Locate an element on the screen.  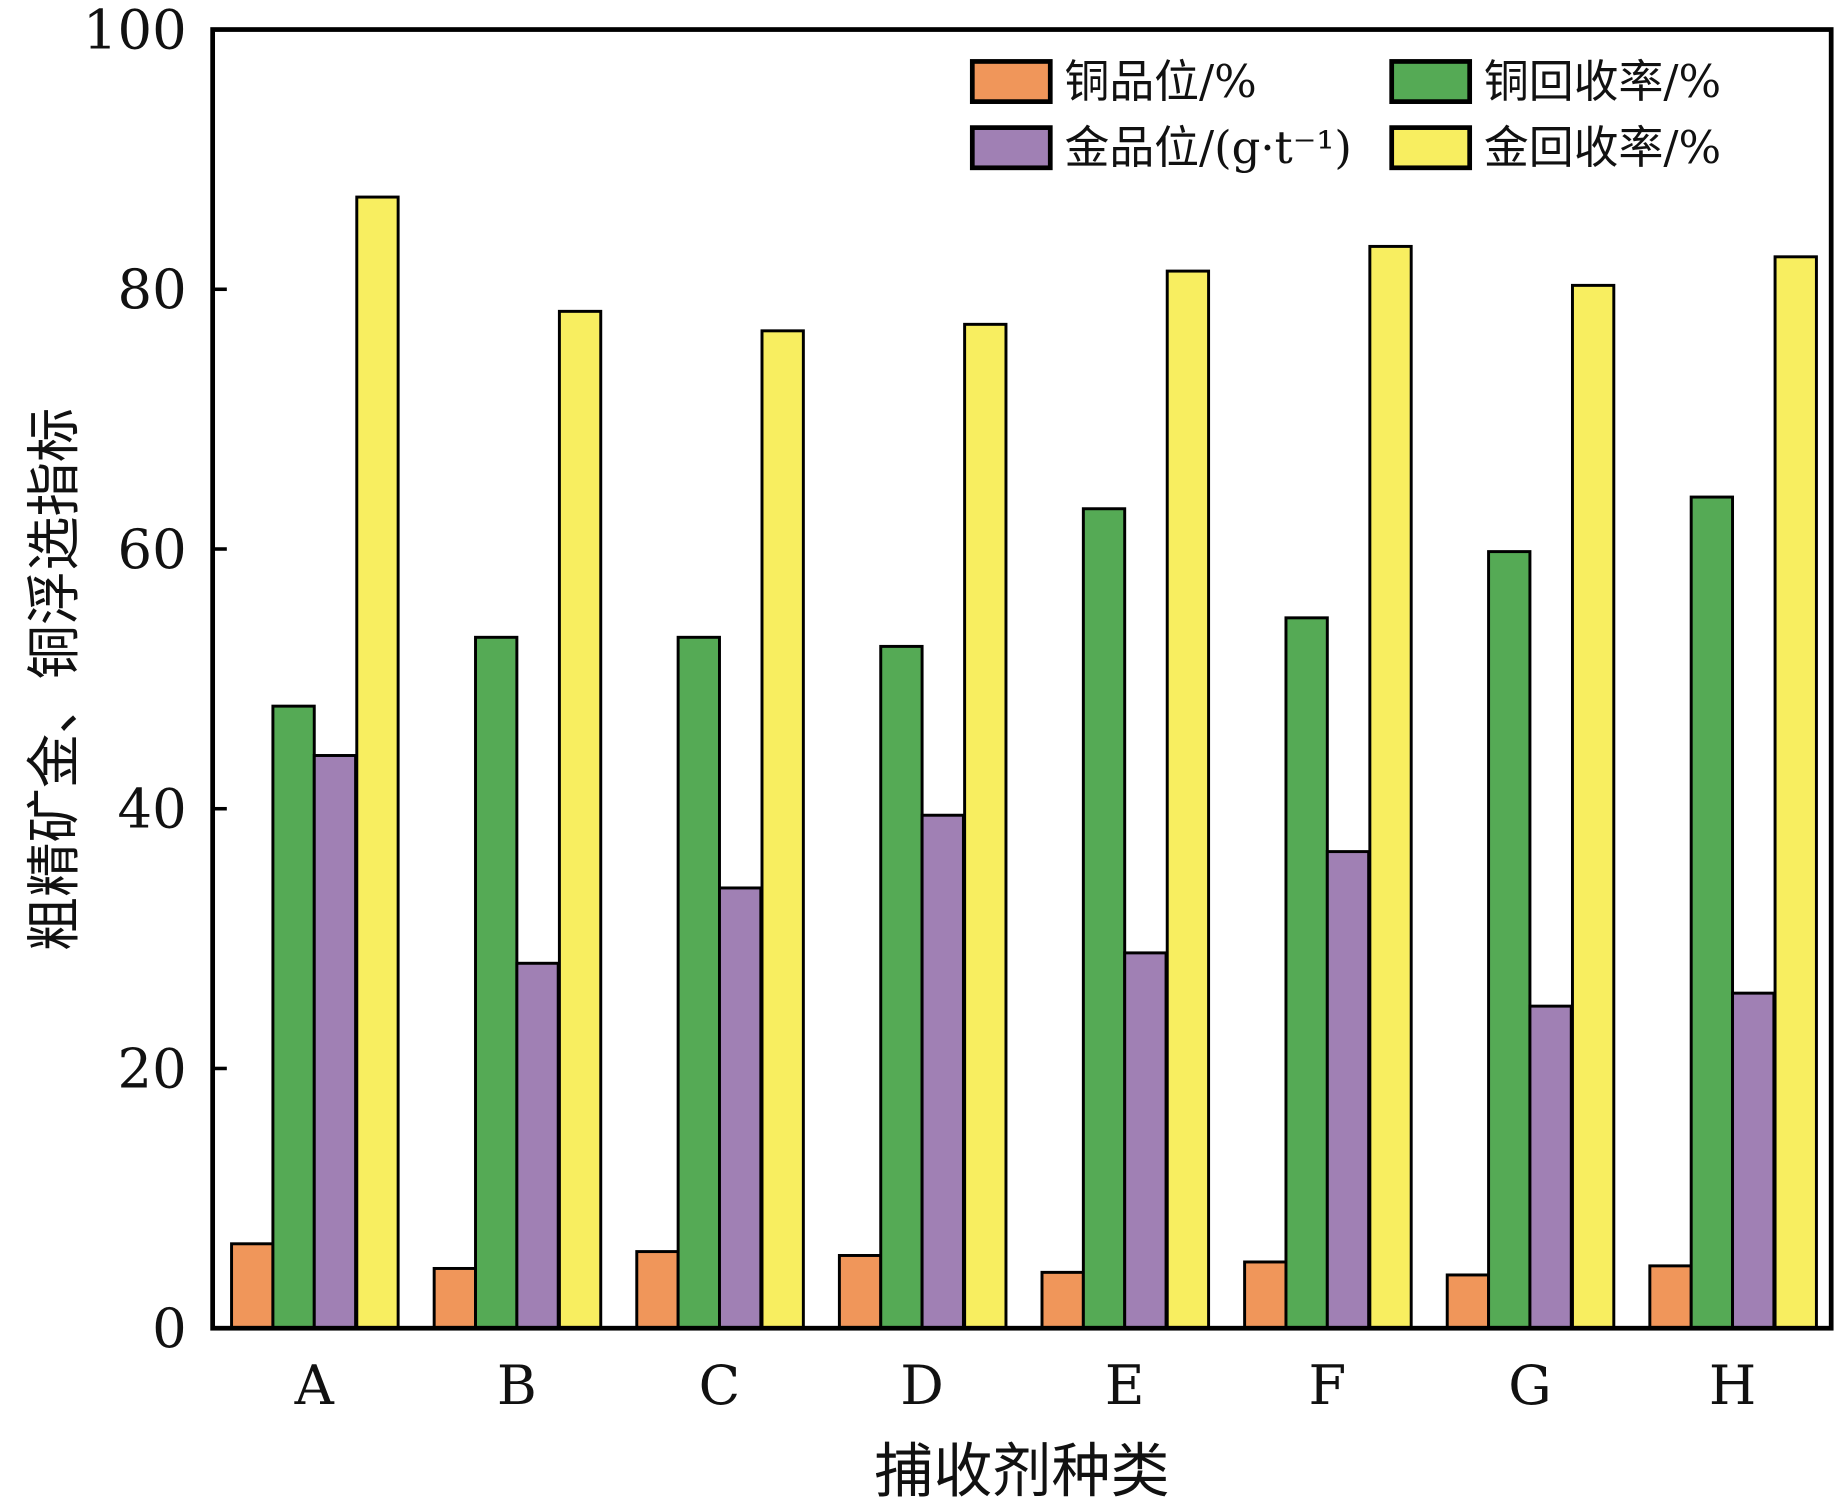
x-tick-label: H is located at coordinates (1732, 1385).